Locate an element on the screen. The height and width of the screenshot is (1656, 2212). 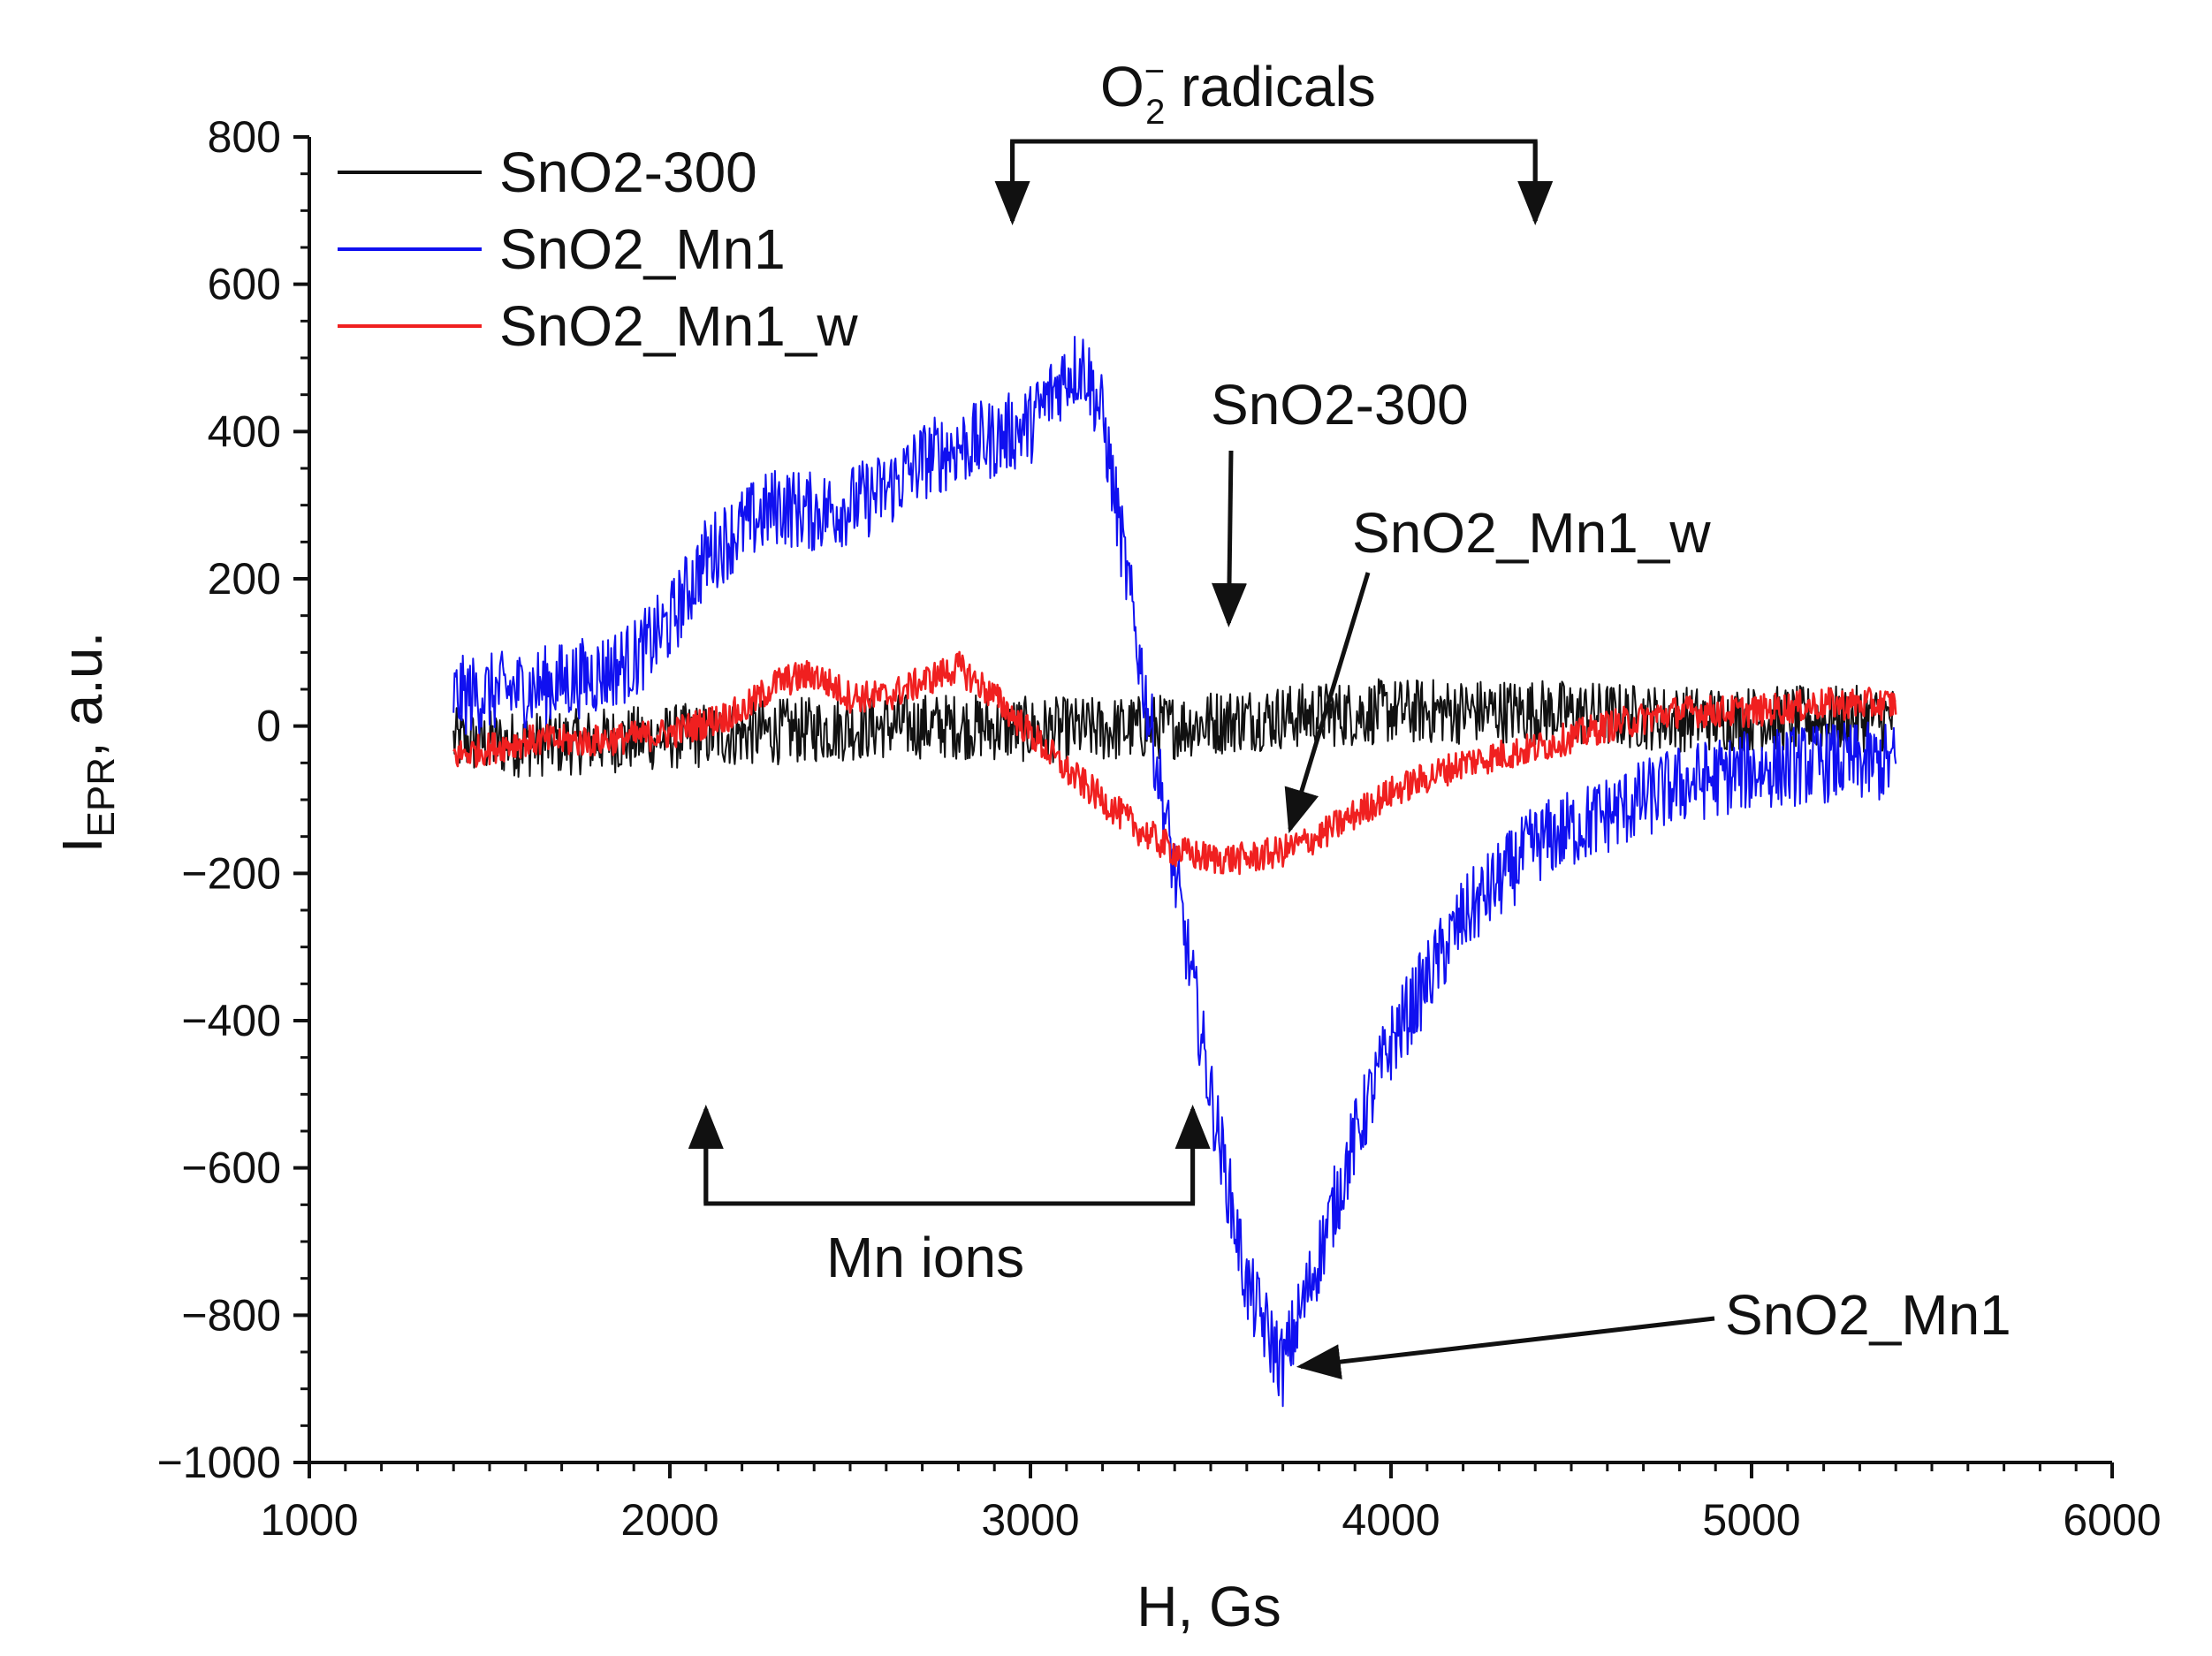
o2-bracket is located at coordinates (1274, 180).